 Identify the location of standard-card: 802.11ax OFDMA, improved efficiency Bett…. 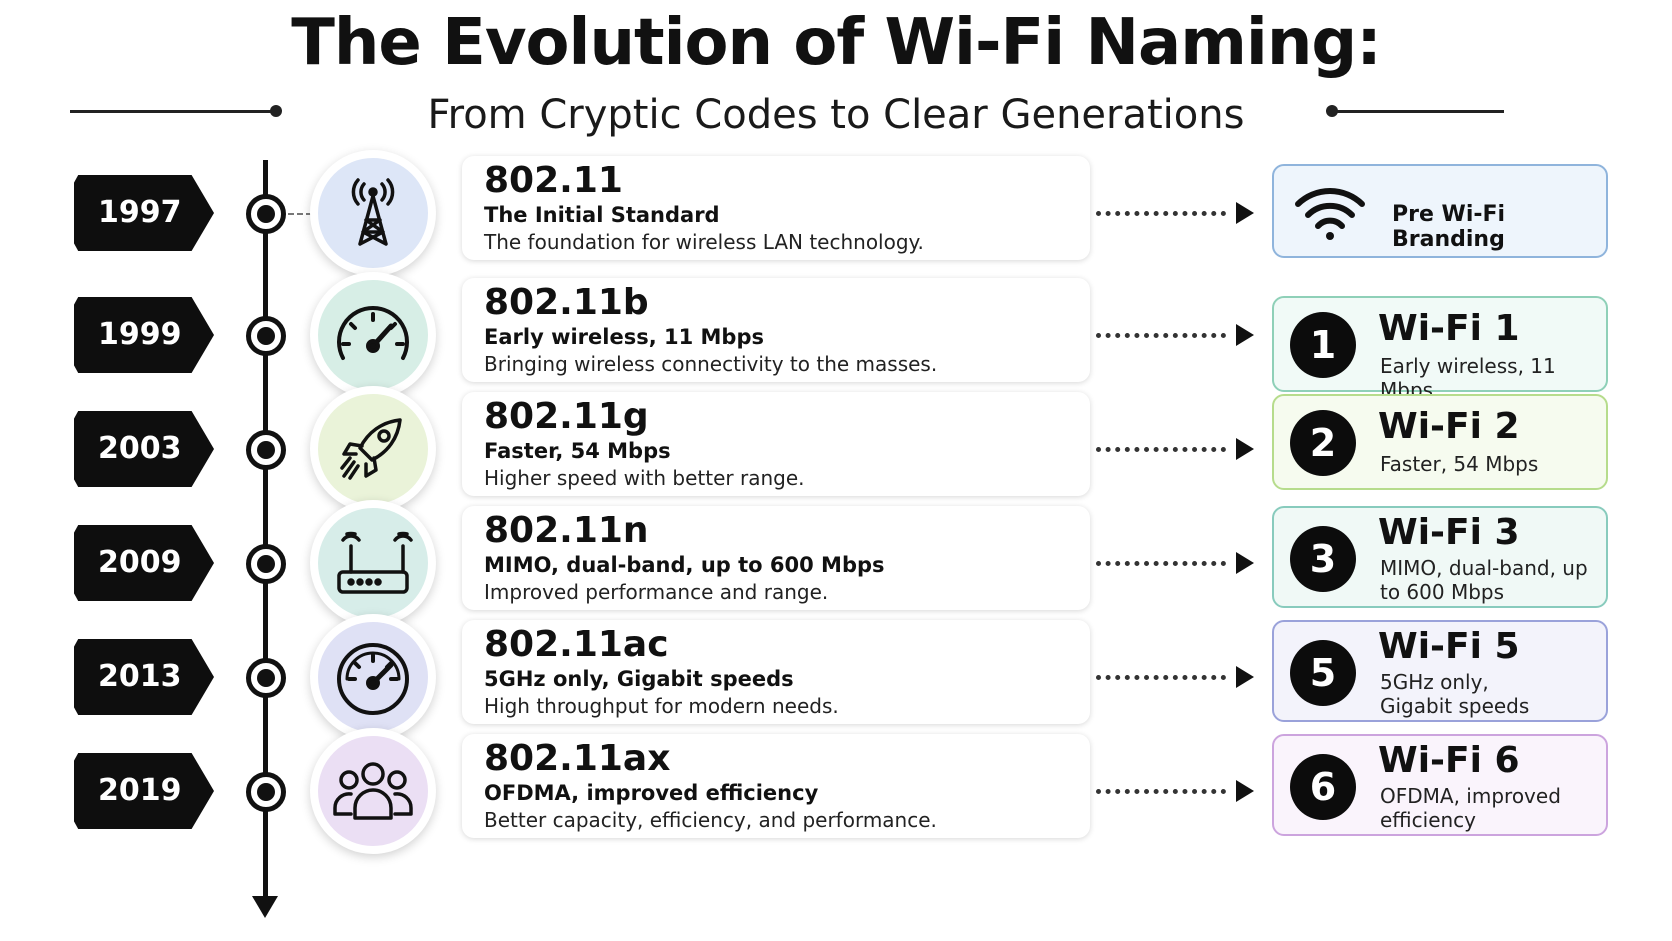
(776, 786).